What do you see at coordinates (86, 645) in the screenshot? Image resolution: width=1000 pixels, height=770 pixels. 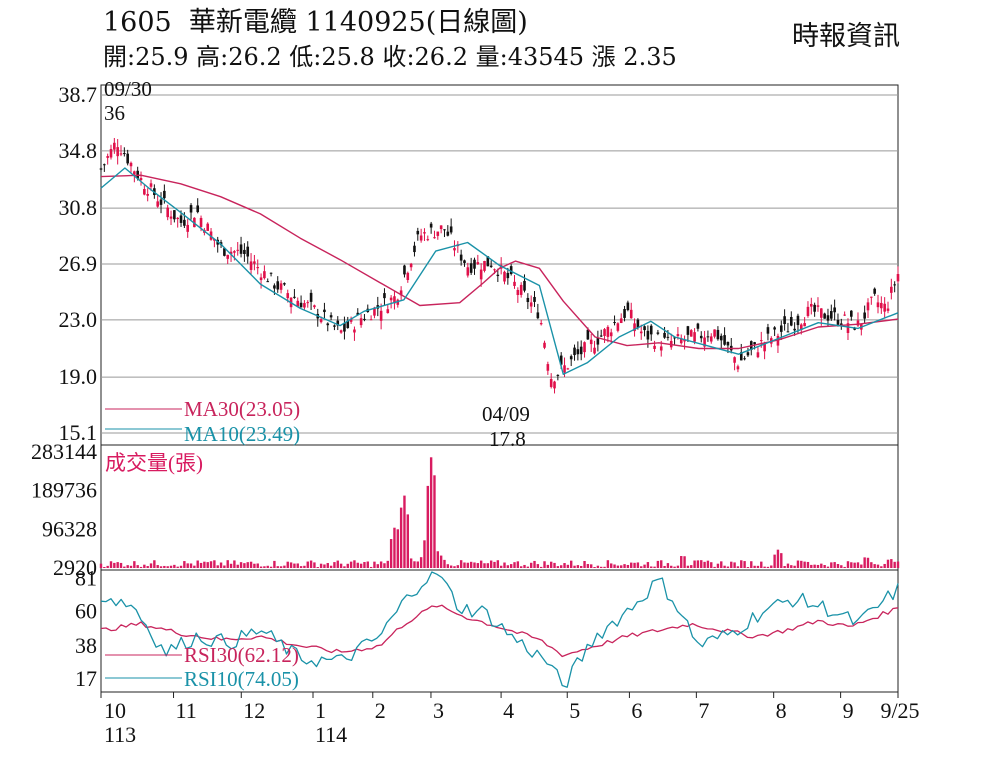 I see `rsi-tick-label: 38` at bounding box center [86, 645].